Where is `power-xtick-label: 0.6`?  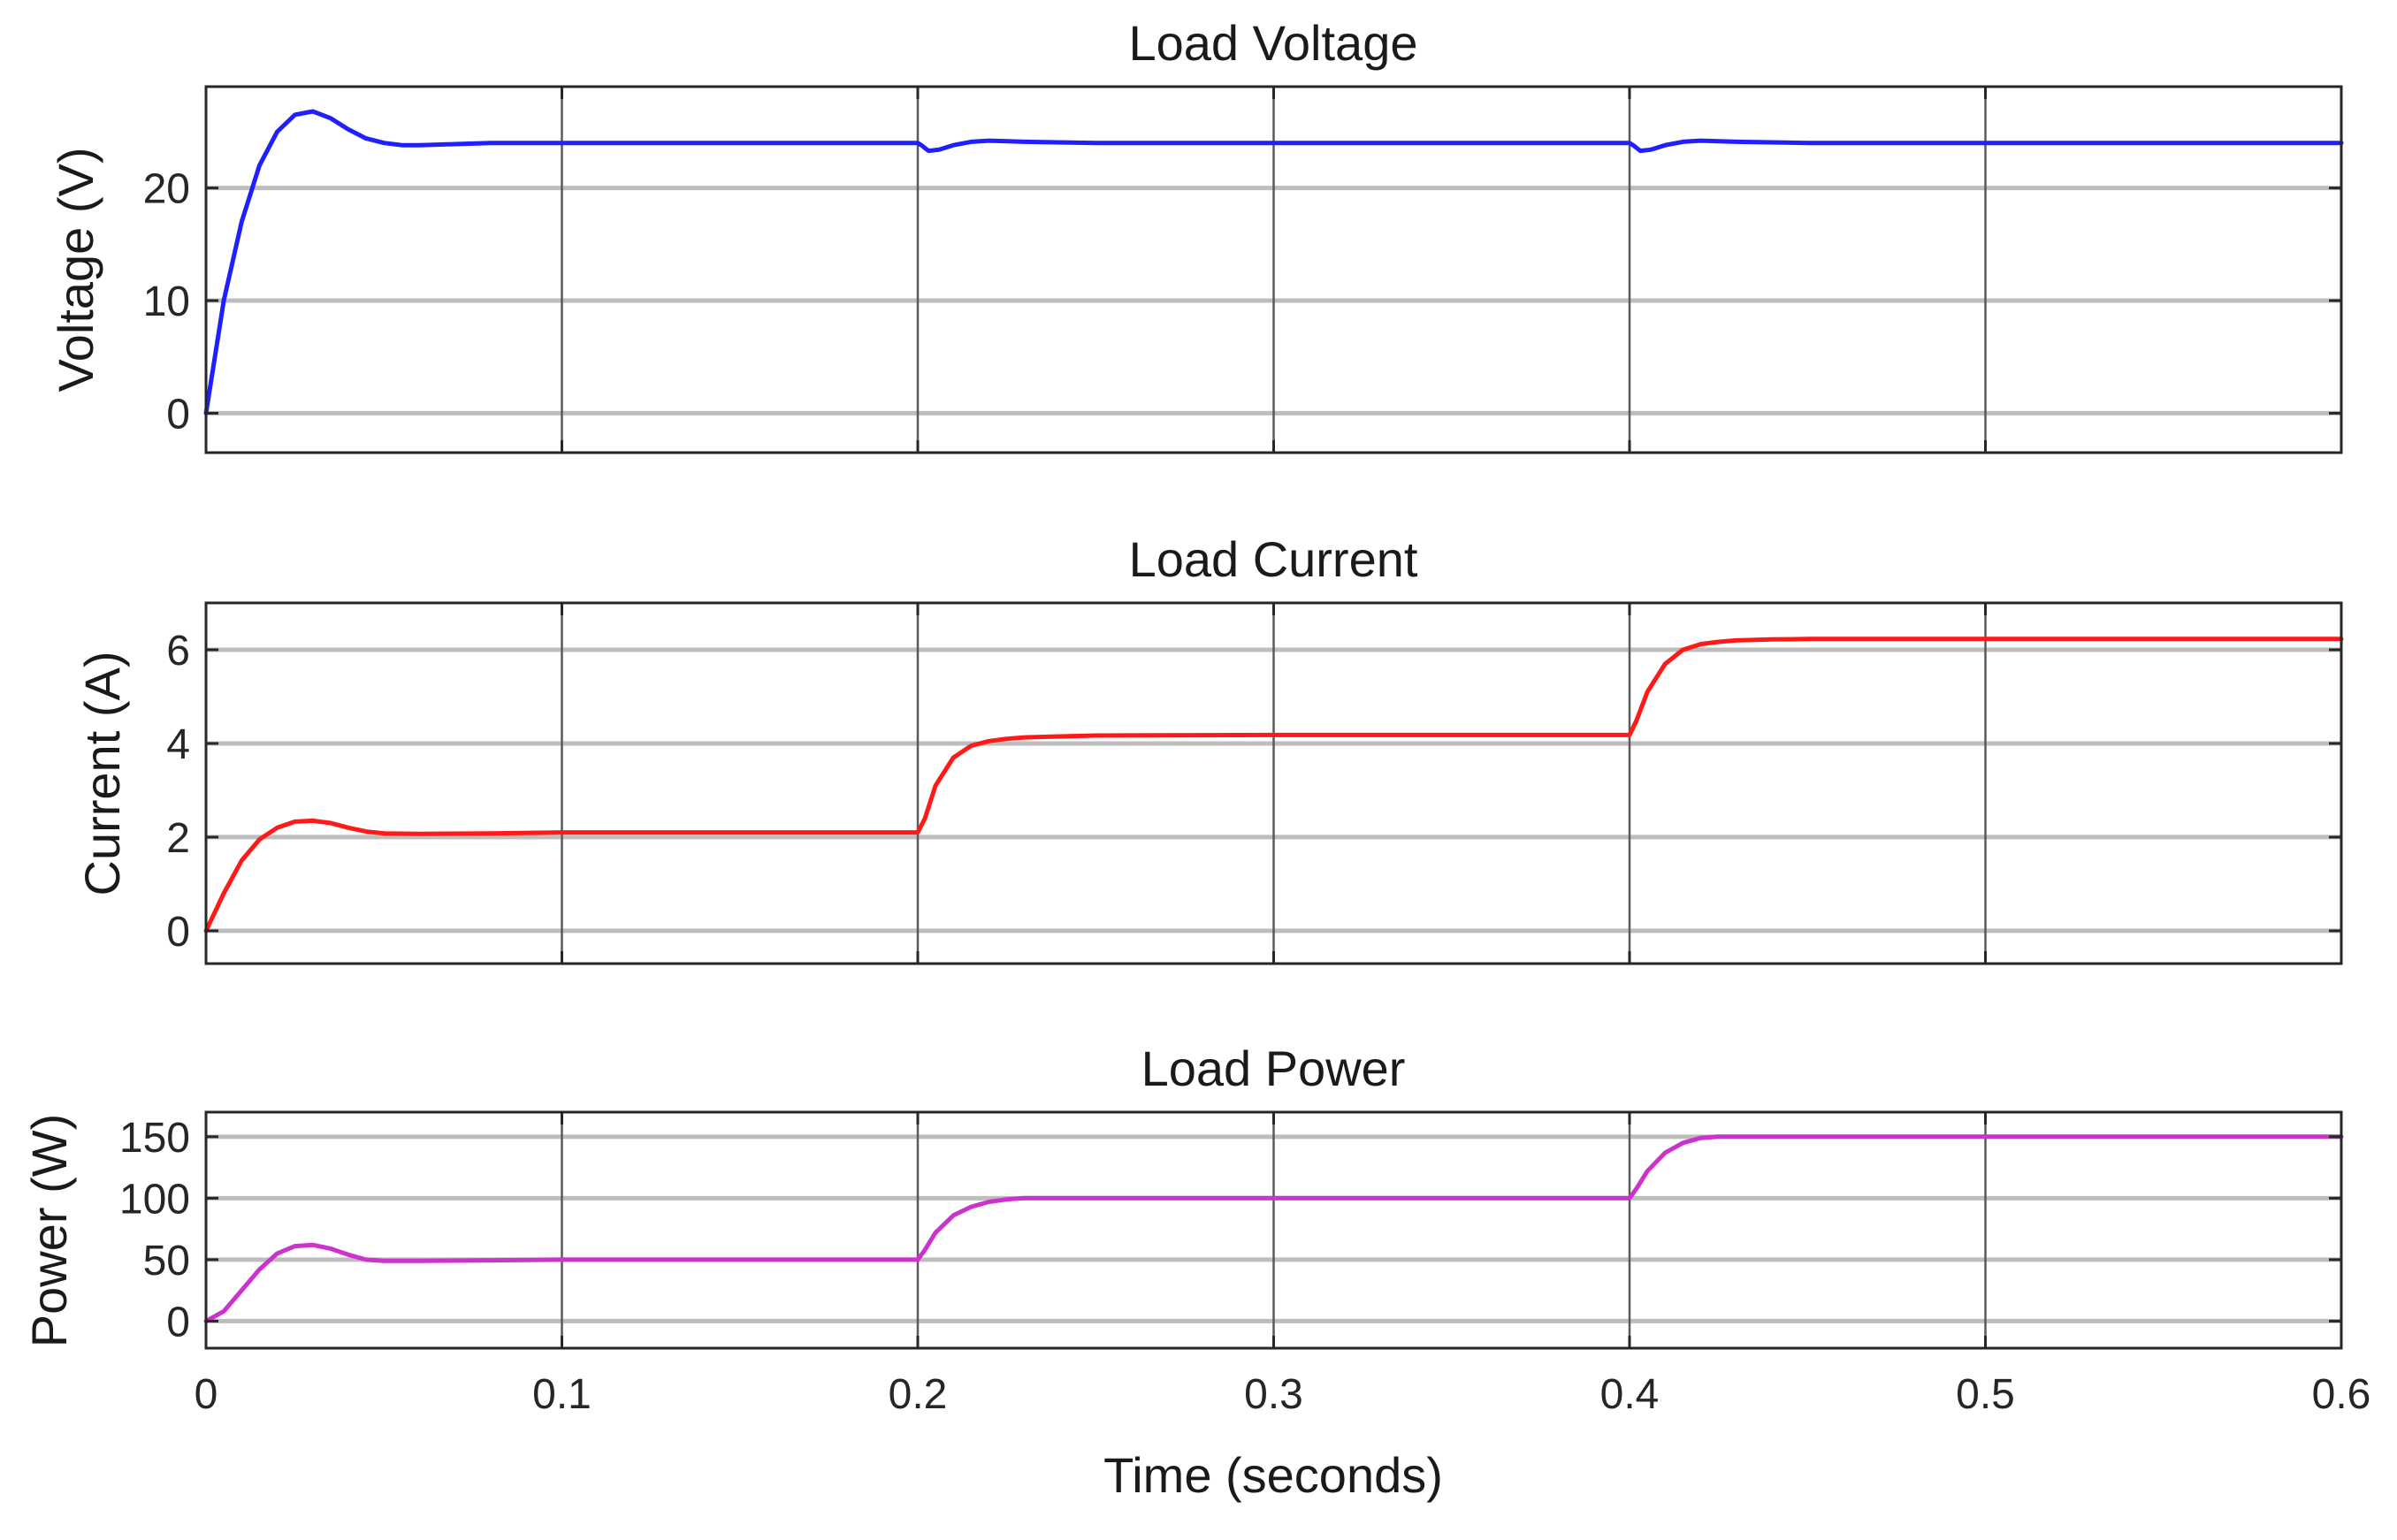
power-xtick-label: 0.6 is located at coordinates (2341, 1395).